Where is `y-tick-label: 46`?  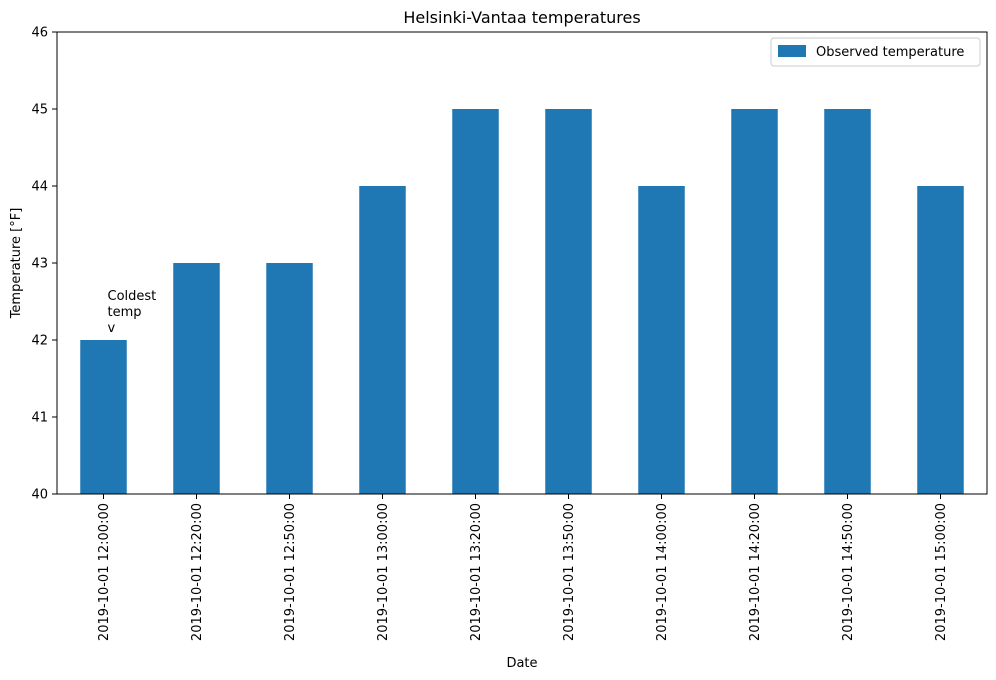
y-tick-label: 46 is located at coordinates (39, 33).